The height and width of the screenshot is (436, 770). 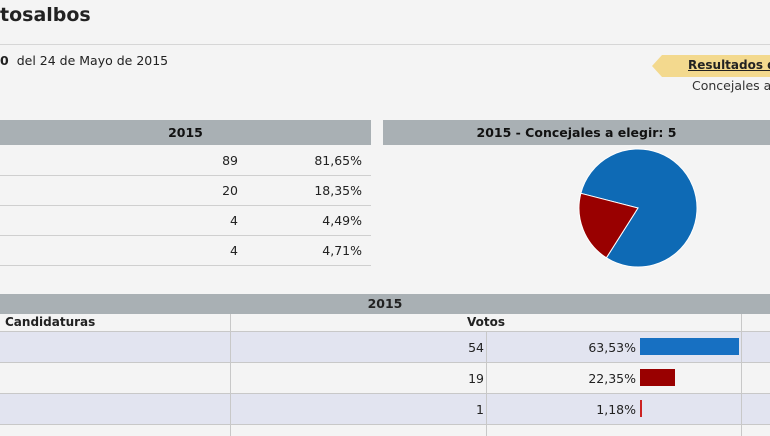 I want to click on row-percent: 18,35%, so click(x=338, y=190).